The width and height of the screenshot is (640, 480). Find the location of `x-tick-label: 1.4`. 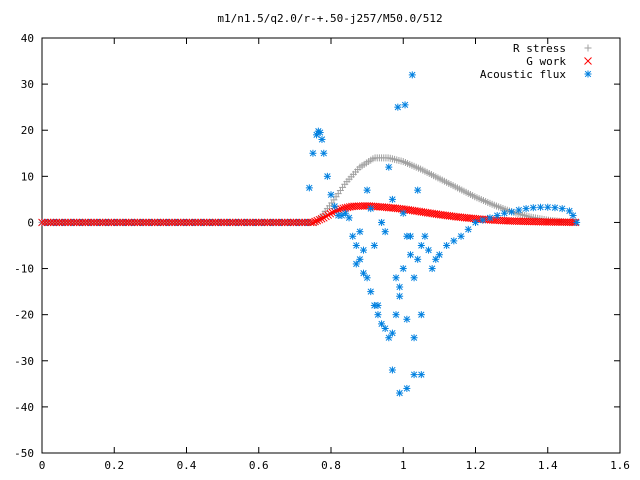

x-tick-label: 1.4 is located at coordinates (548, 465).